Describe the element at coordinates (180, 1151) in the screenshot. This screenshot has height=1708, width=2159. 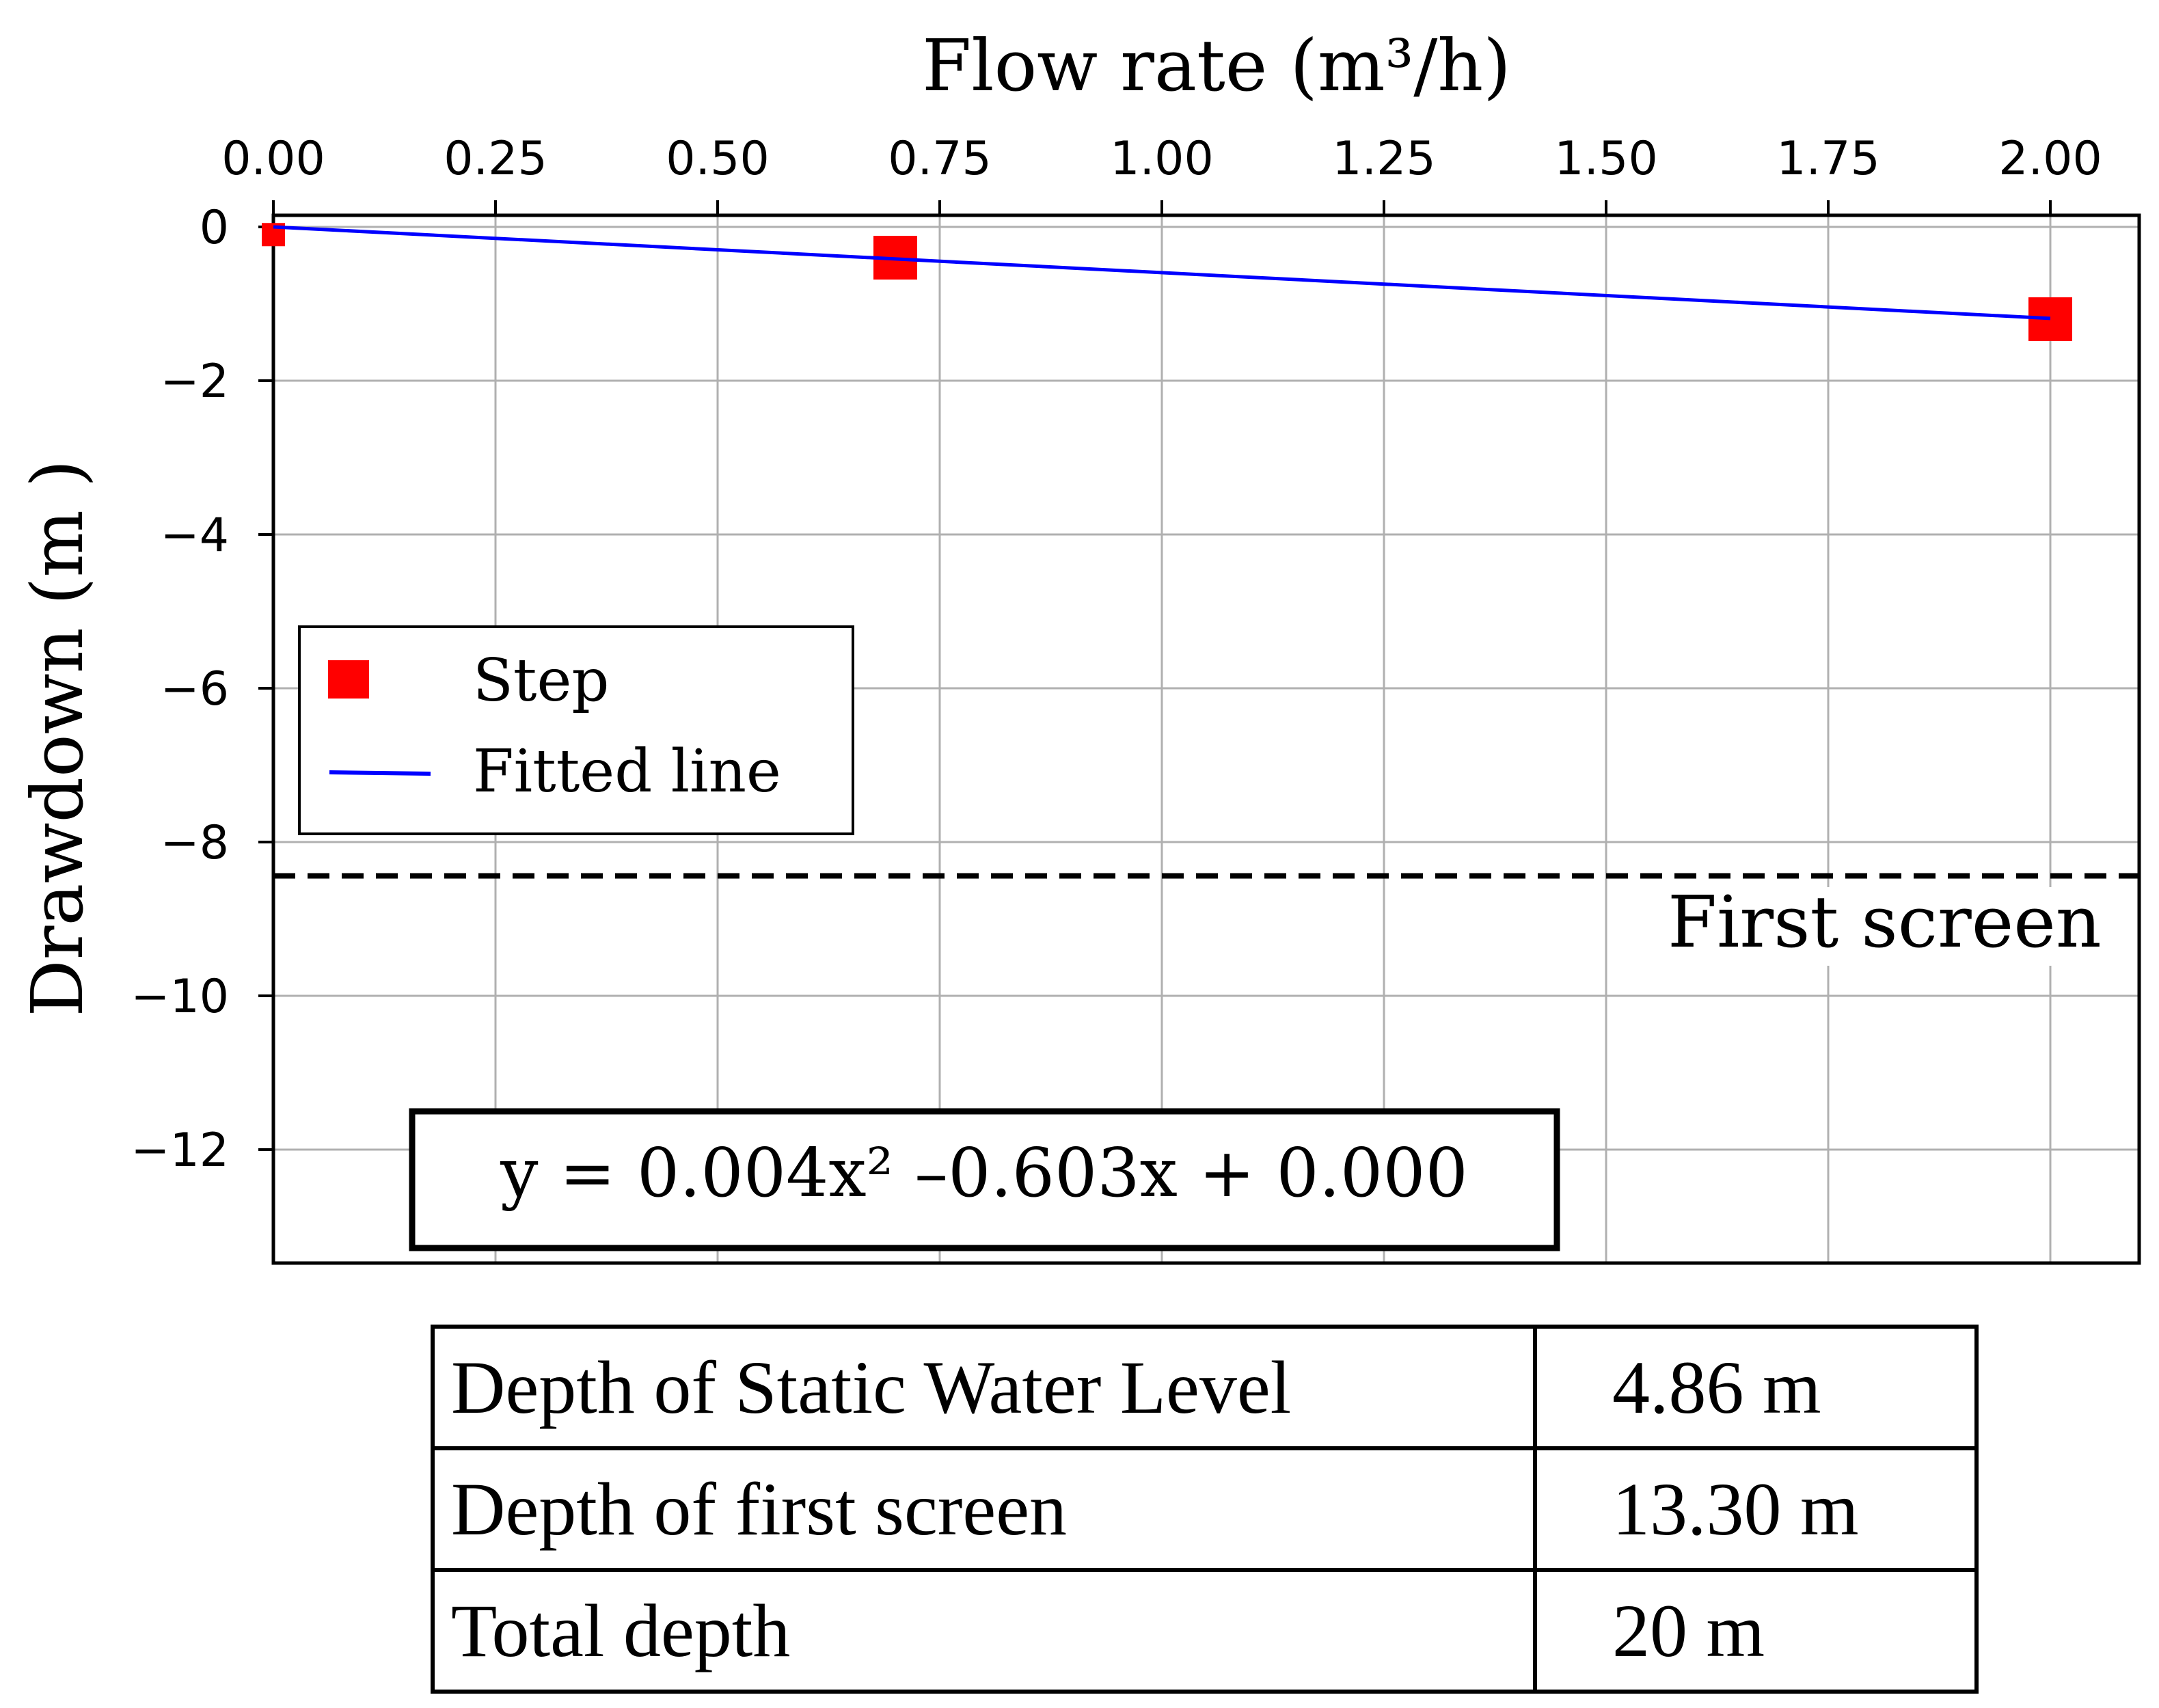
I see `y-tick-label: −12` at that location.